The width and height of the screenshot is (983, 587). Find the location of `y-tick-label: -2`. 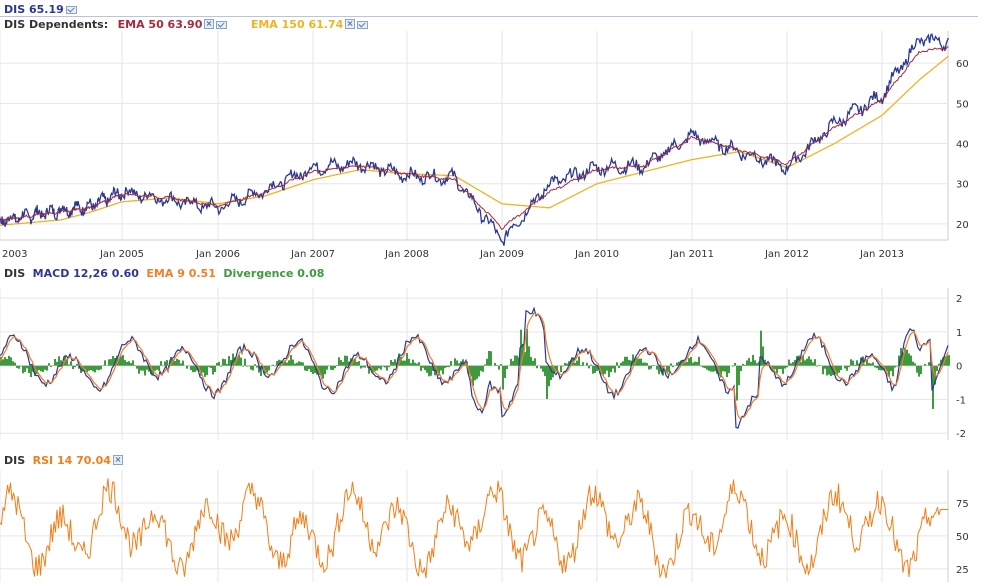

y-tick-label: -2 is located at coordinates (961, 434).